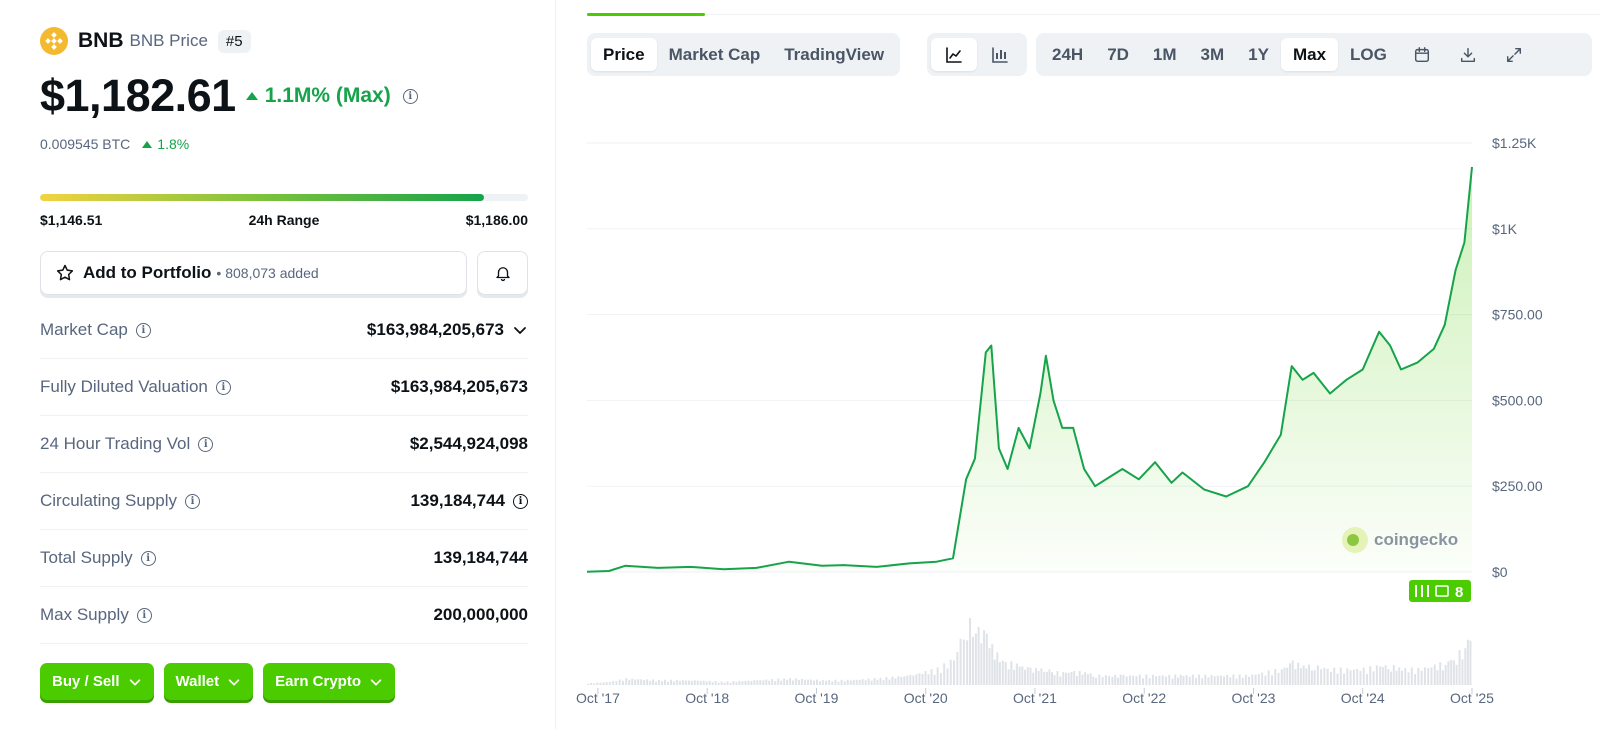 This screenshot has width=1600, height=729. What do you see at coordinates (1118, 54) in the screenshot?
I see `range-7d: 7D` at bounding box center [1118, 54].